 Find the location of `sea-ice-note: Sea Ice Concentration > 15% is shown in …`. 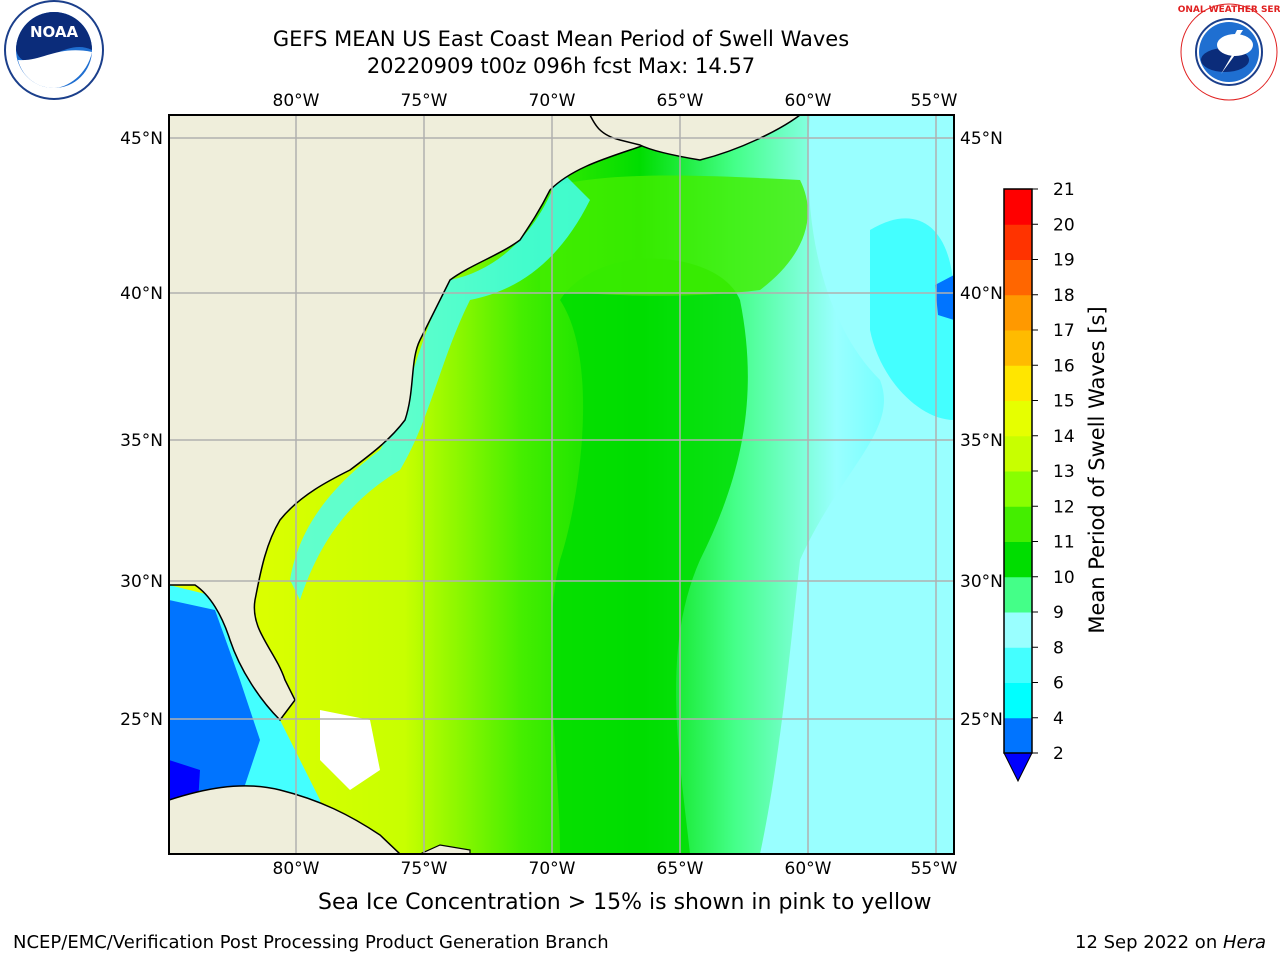

sea-ice-note: Sea Ice Concentration > 15% is shown in … is located at coordinates (625, 902).